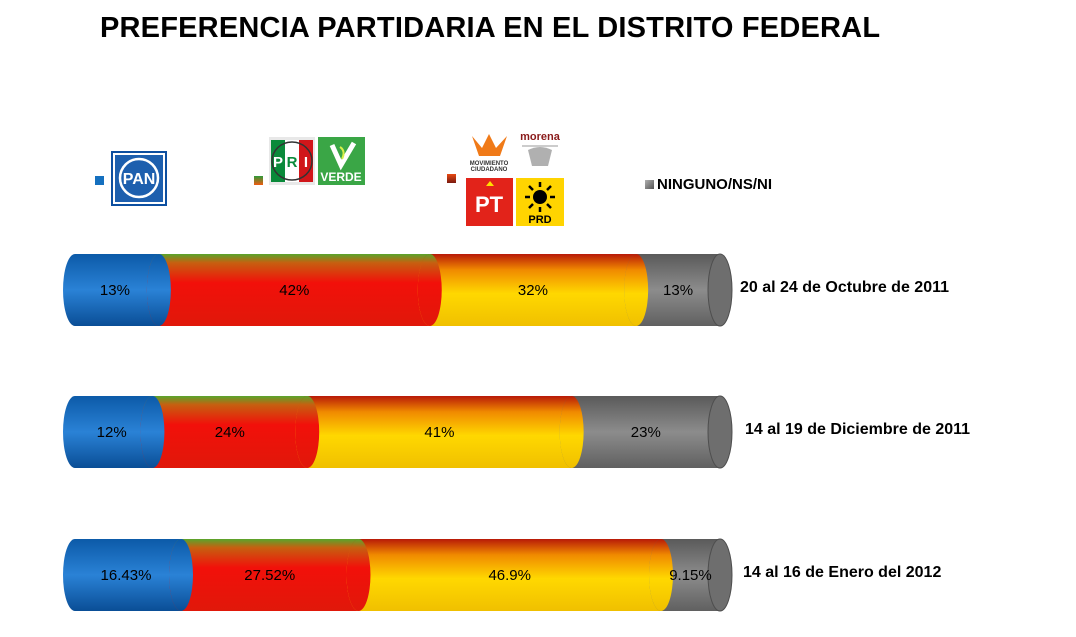 The image size is (1076, 637). I want to click on data-label: 12%, so click(112, 432).